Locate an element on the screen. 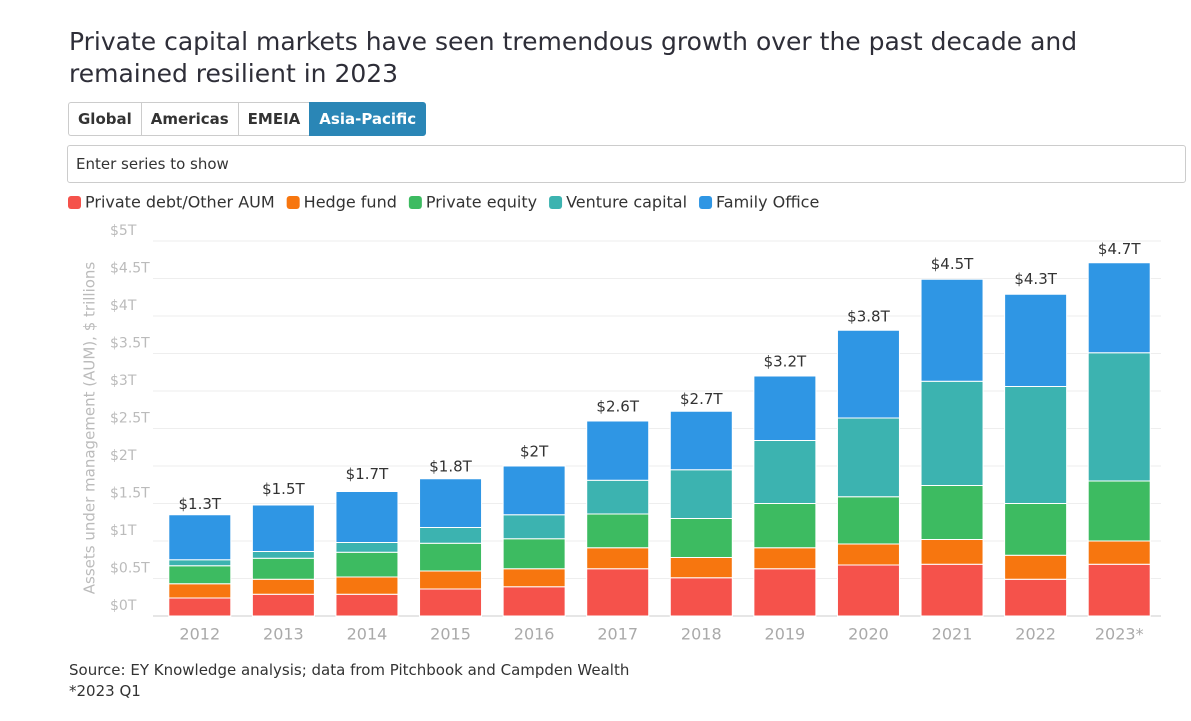 The height and width of the screenshot is (721, 1191). y-tick-label: $1.5T is located at coordinates (130, 494).